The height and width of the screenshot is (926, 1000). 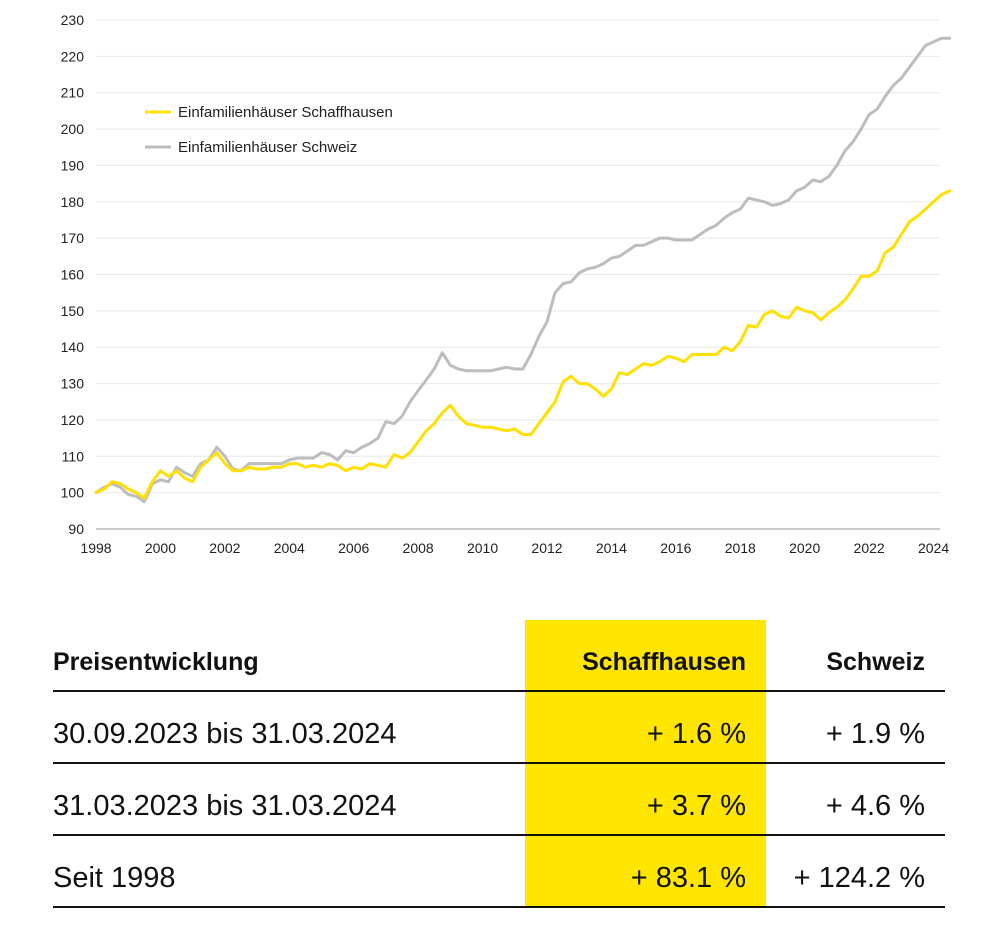 I want to click on y-tick-label: 150, so click(x=73, y=311).